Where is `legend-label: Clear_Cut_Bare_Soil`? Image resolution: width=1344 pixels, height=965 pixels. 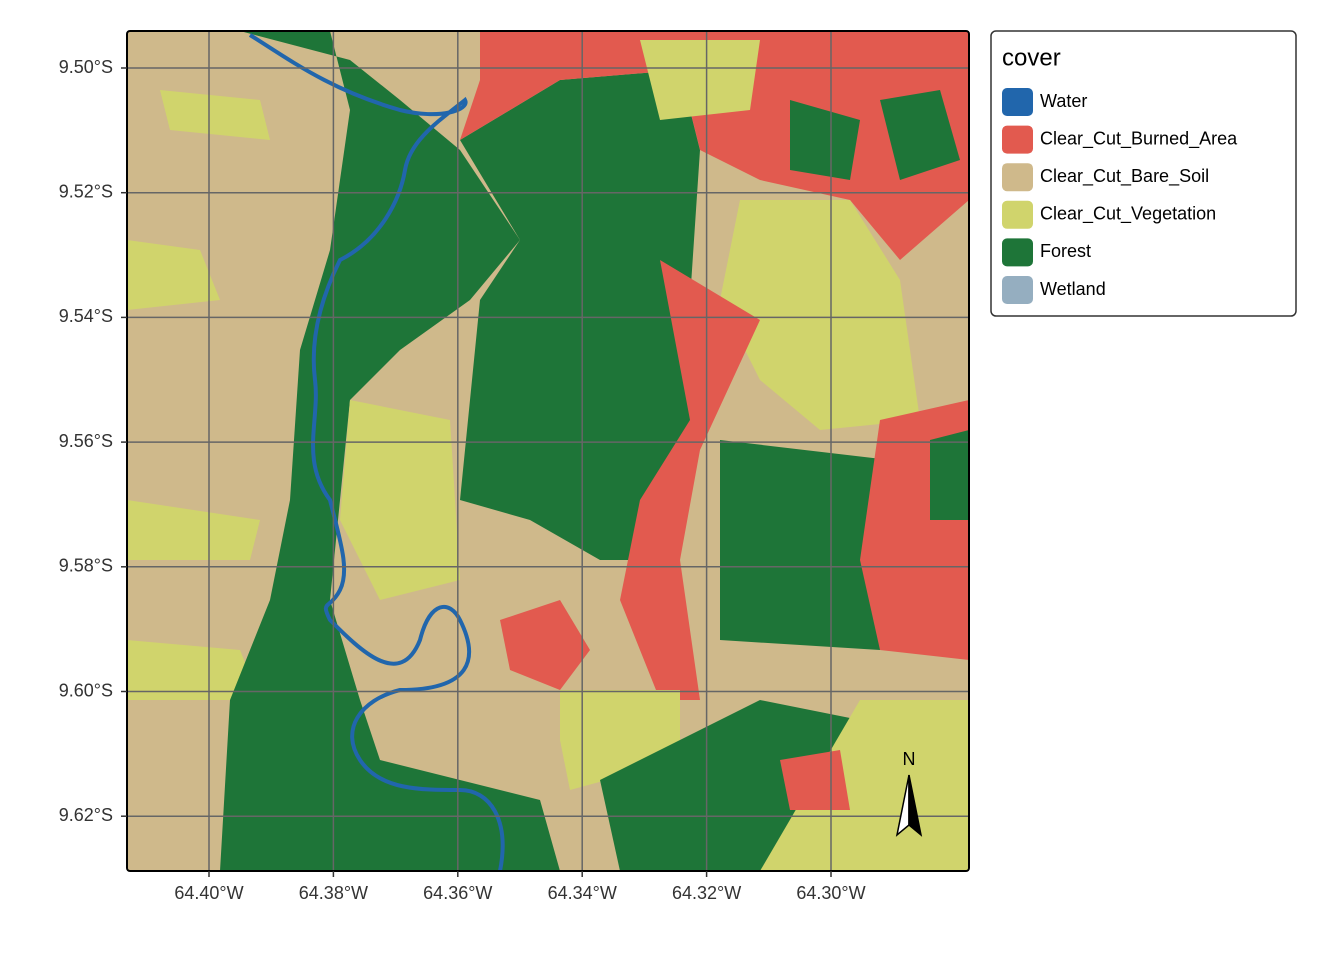 legend-label: Clear_Cut_Bare_Soil is located at coordinates (1124, 176).